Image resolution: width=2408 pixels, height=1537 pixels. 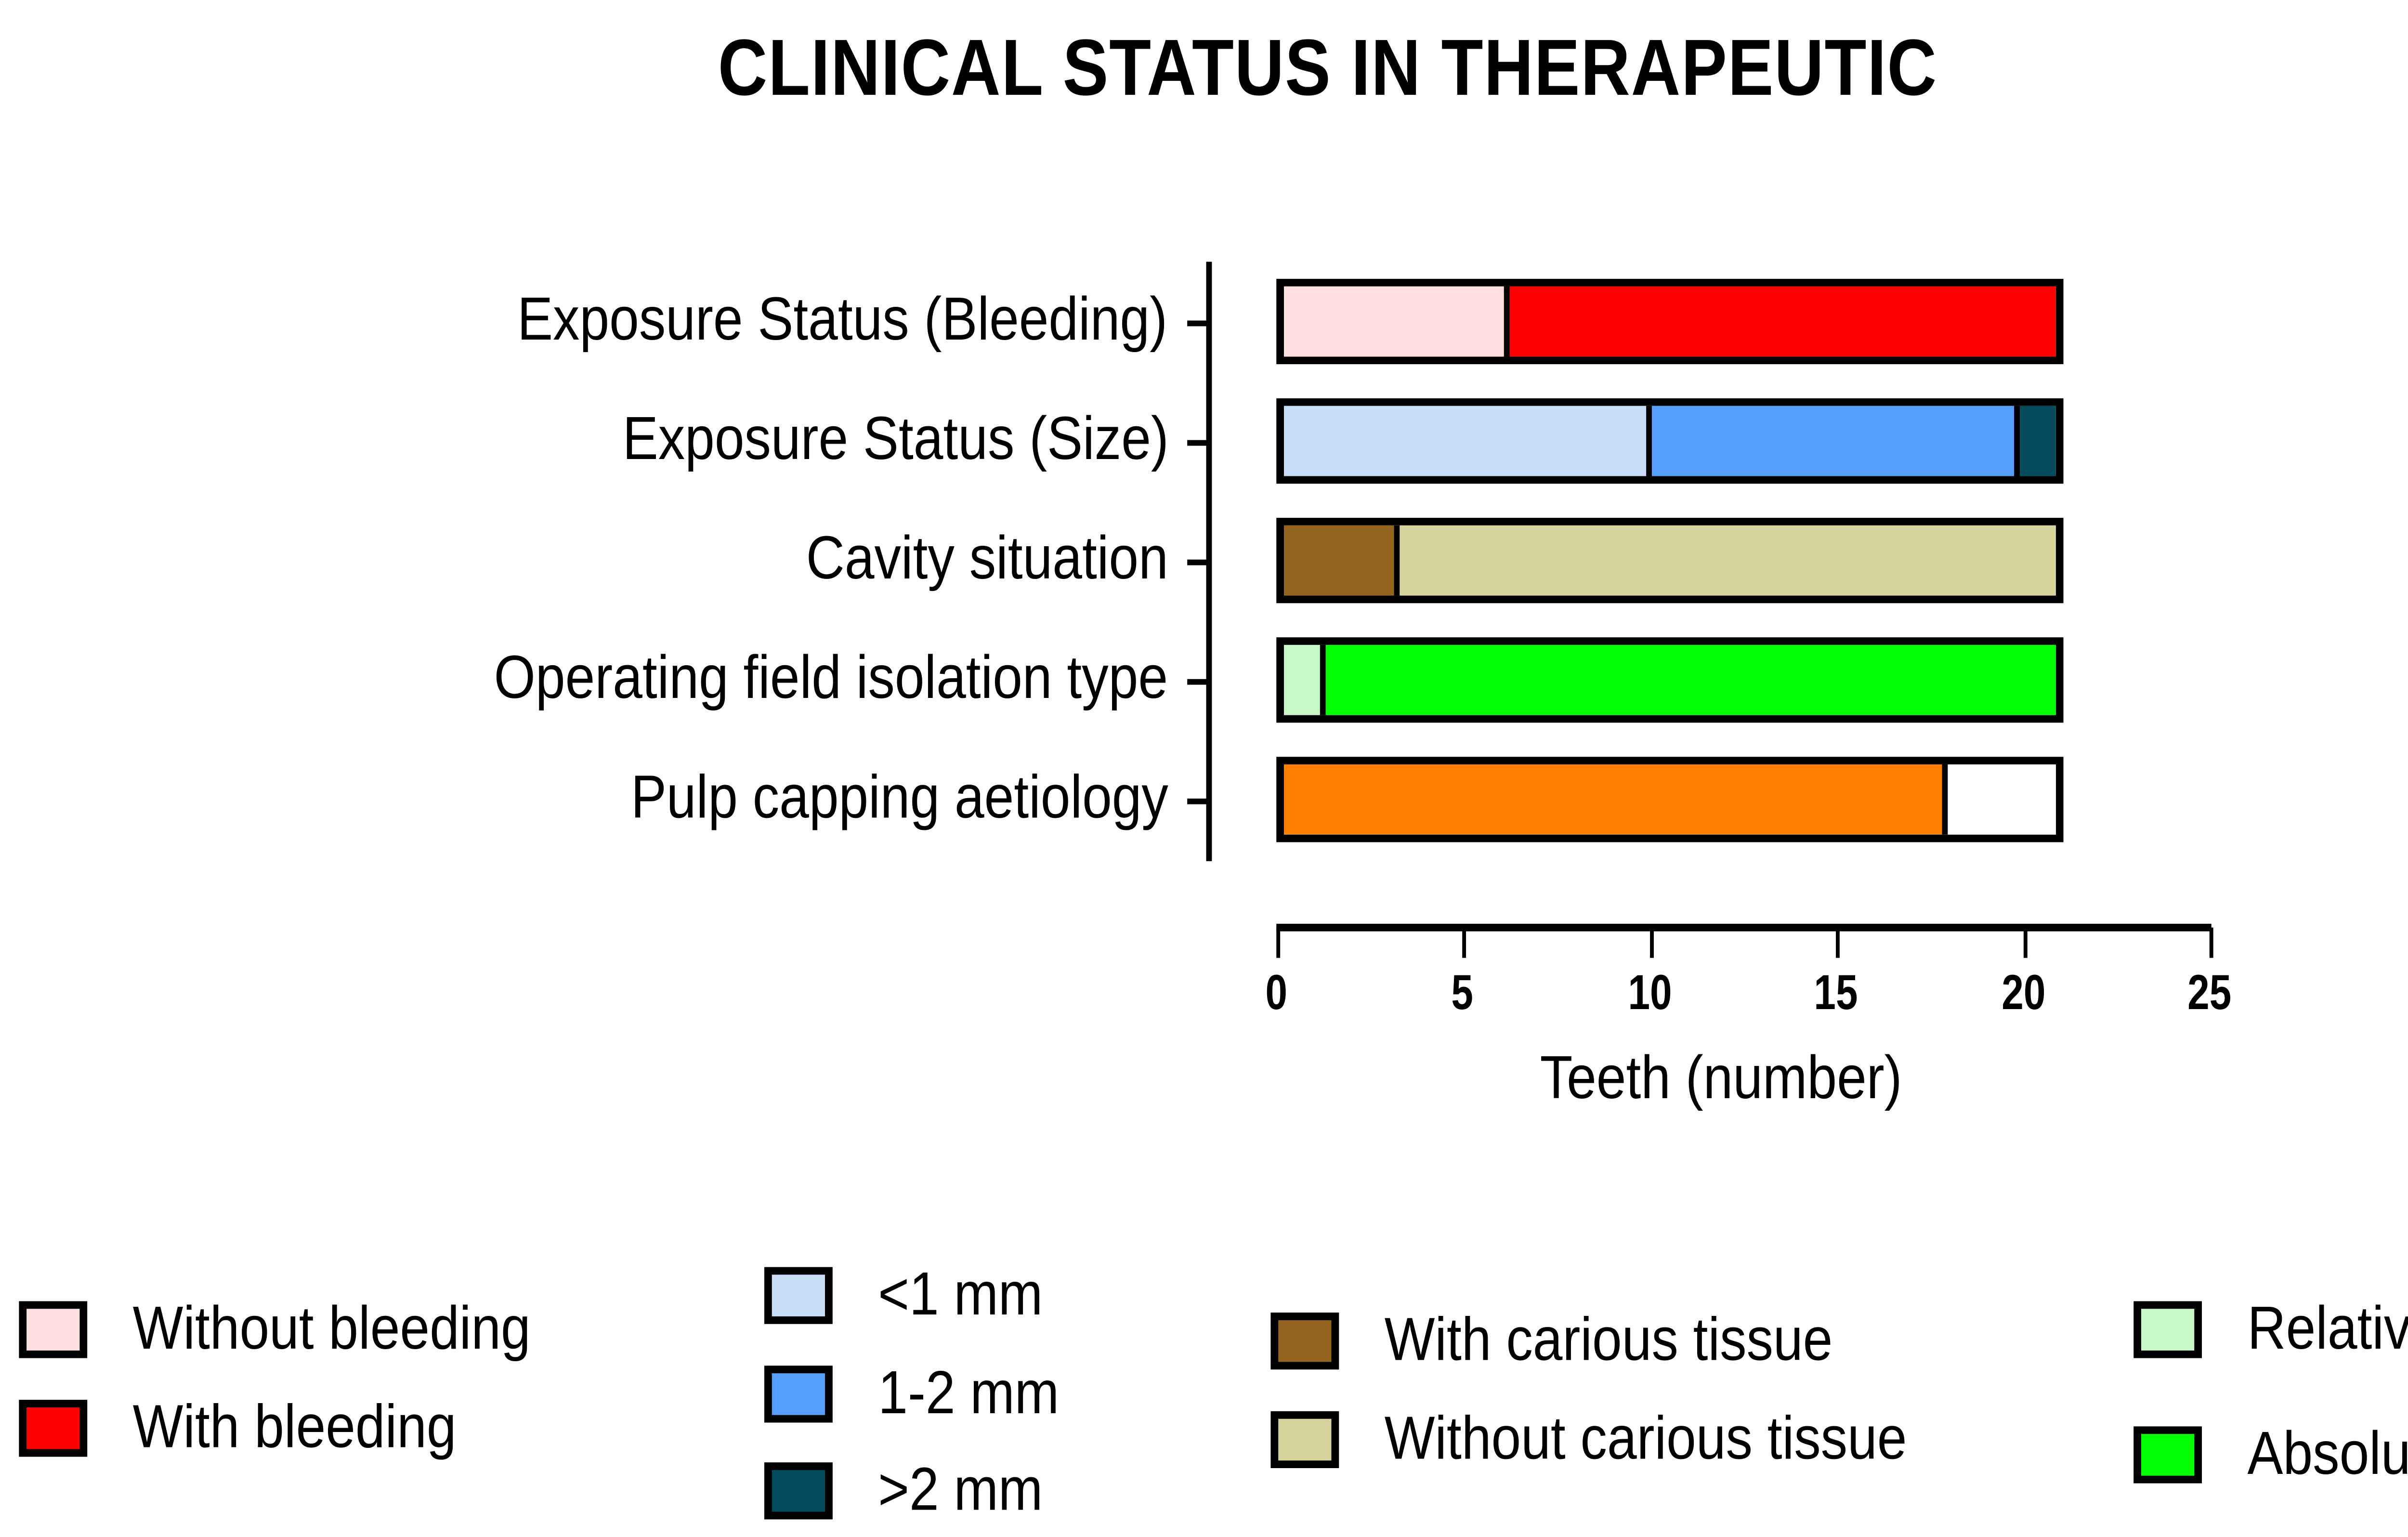 What do you see at coordinates (960, 1294) in the screenshot?
I see `legend-label: <1 mm` at bounding box center [960, 1294].